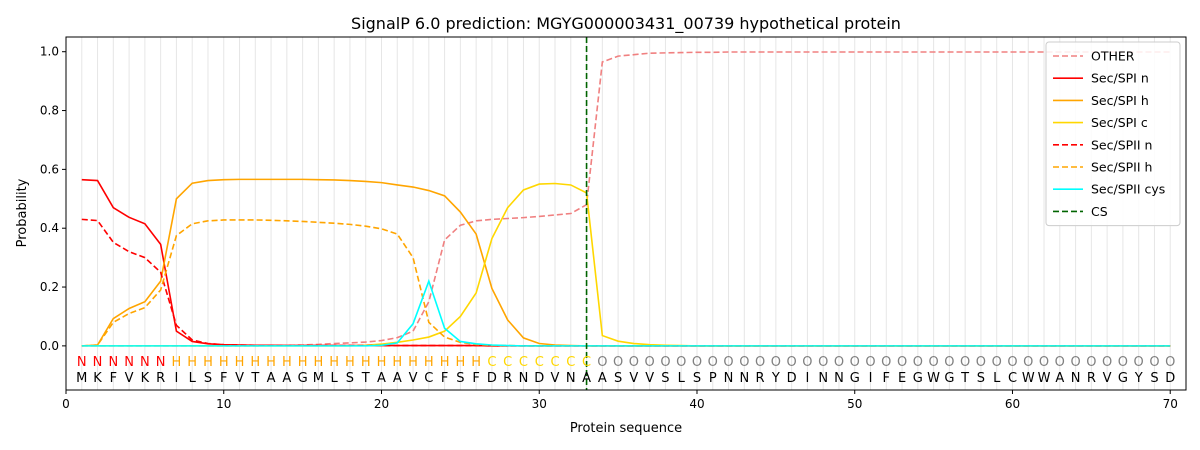 The width and height of the screenshot is (1200, 450). I want to click on residue-label: Y, so click(1138, 378).